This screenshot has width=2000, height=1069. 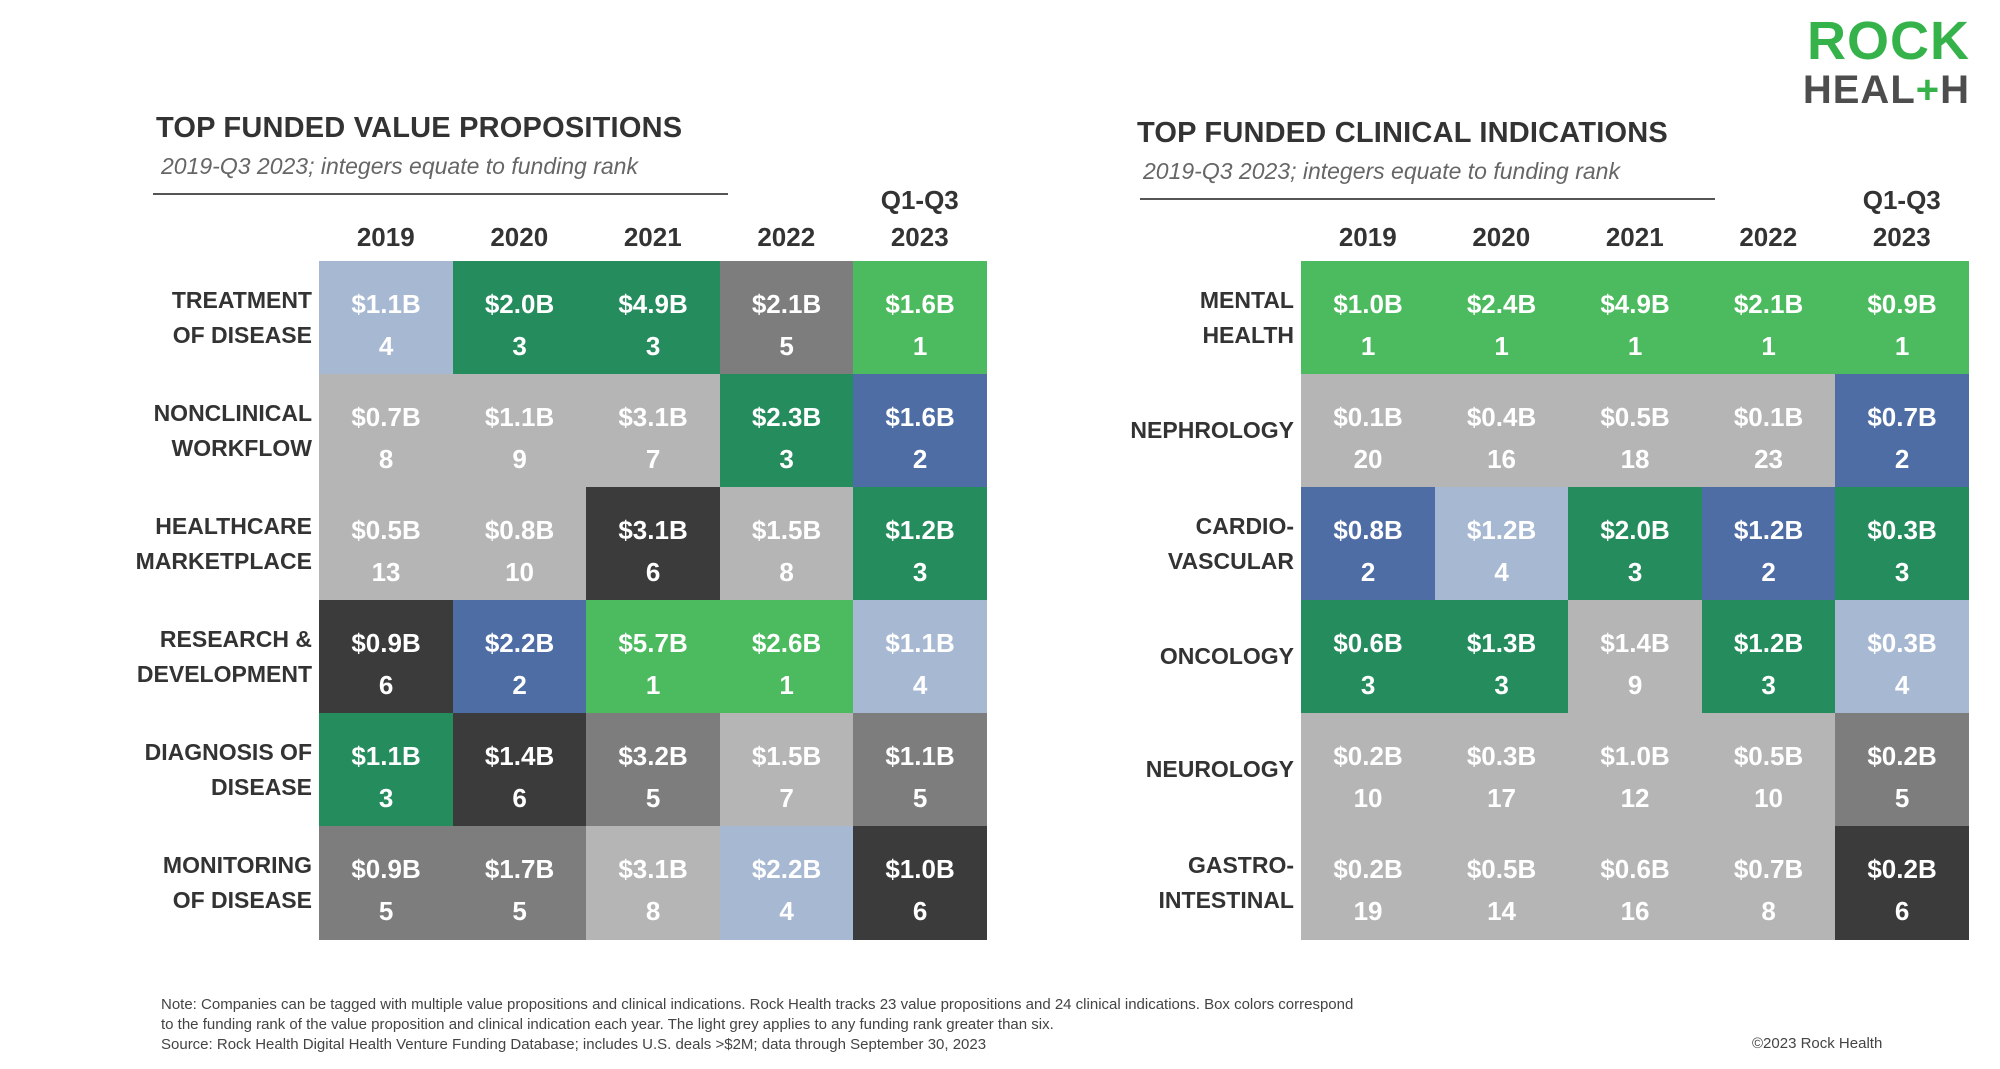 I want to click on heatmap-cell: $3.1B 6, so click(x=653, y=544).